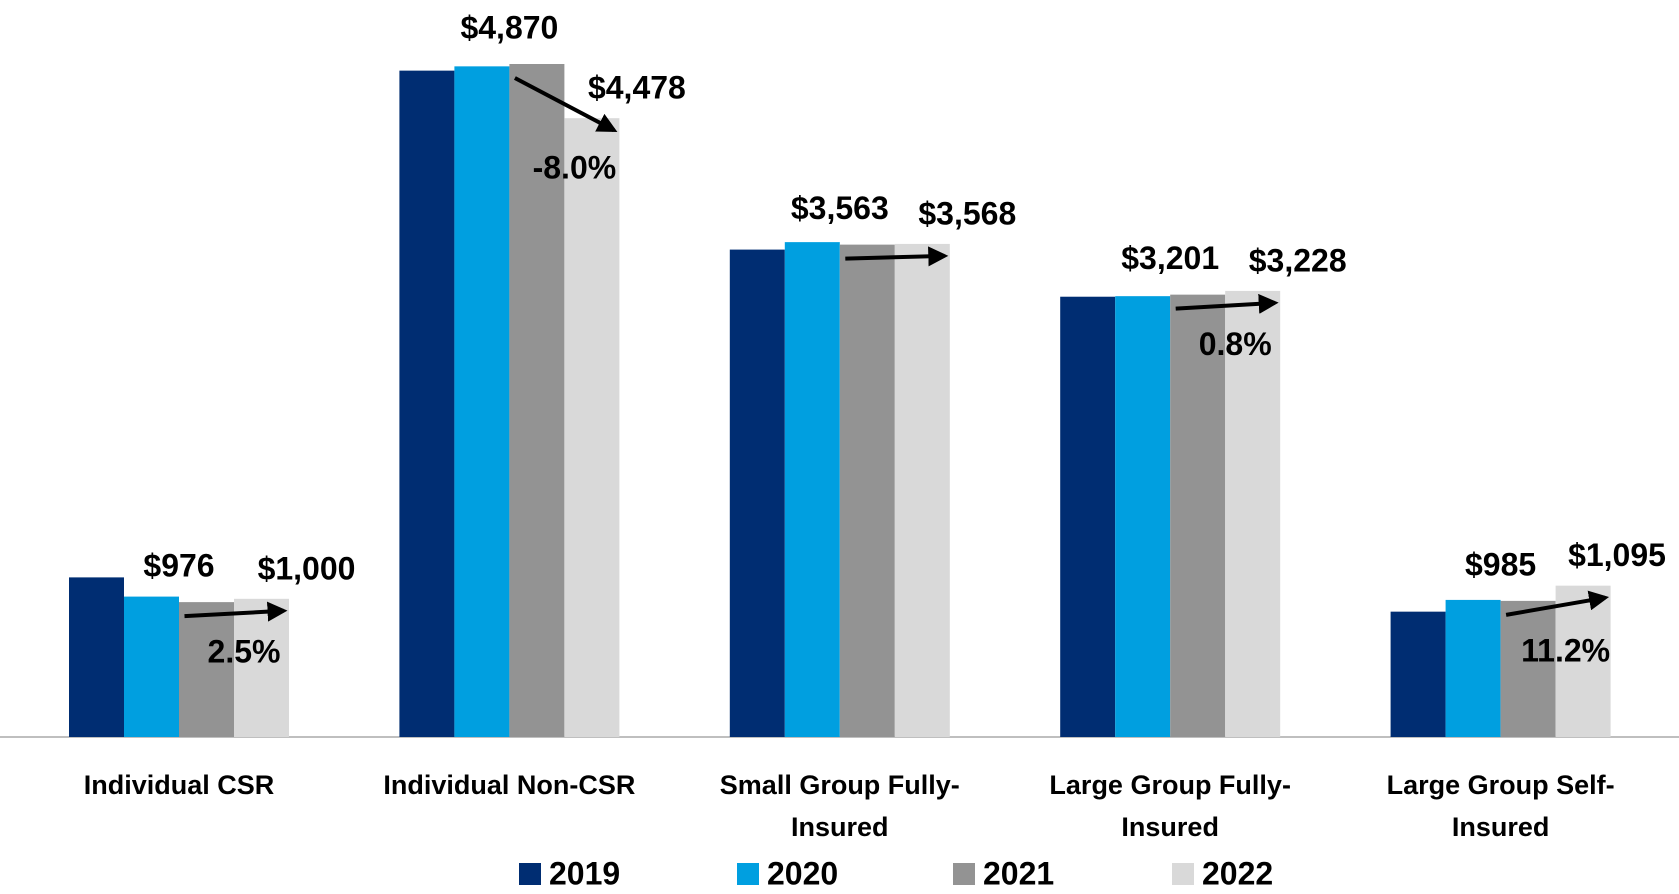 Image resolution: width=1679 pixels, height=894 pixels. Describe the element at coordinates (178, 566) in the screenshot. I see `value-label: $976` at that location.